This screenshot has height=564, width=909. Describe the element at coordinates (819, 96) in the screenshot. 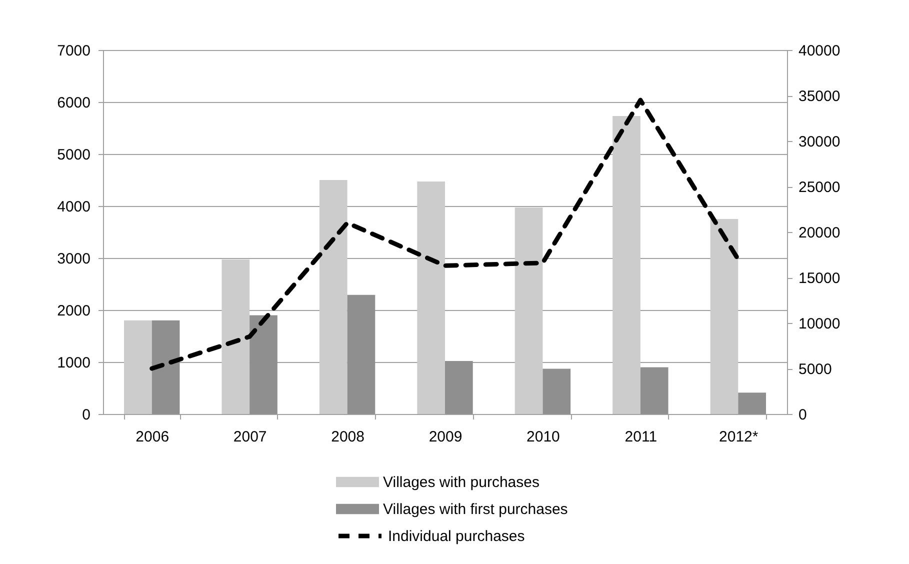

I see `y2-tick-label: 35000` at that location.